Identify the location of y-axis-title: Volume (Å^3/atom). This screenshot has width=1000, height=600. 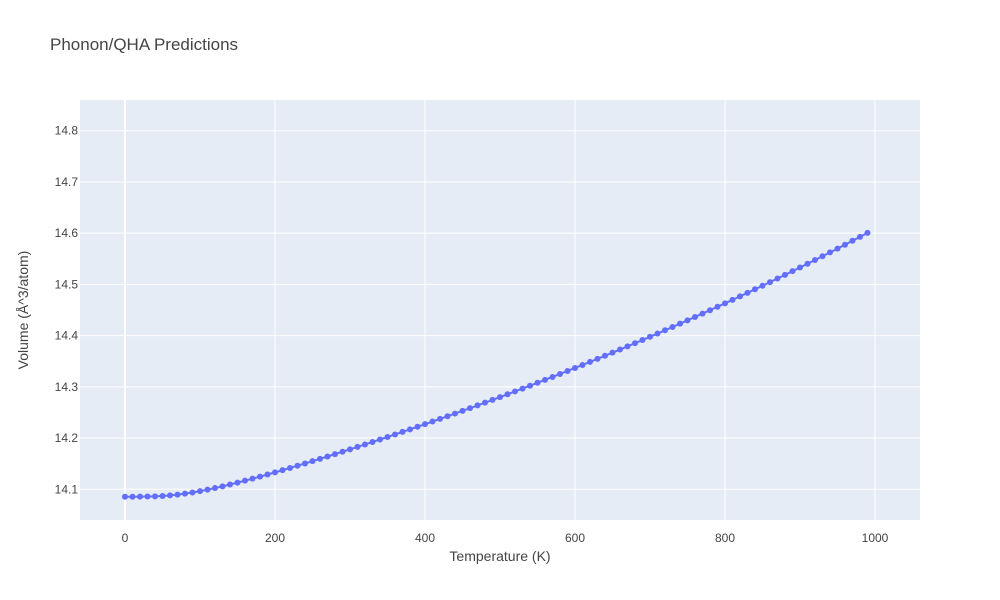
(23, 310).